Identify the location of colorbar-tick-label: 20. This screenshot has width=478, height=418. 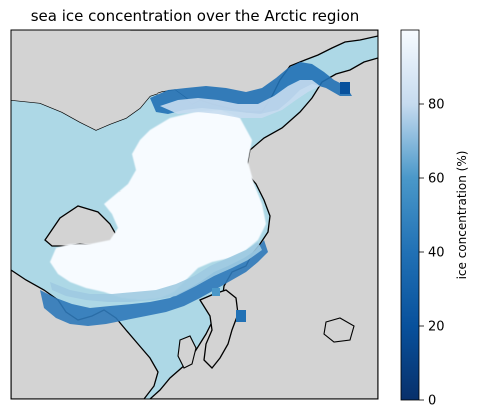
(436, 327).